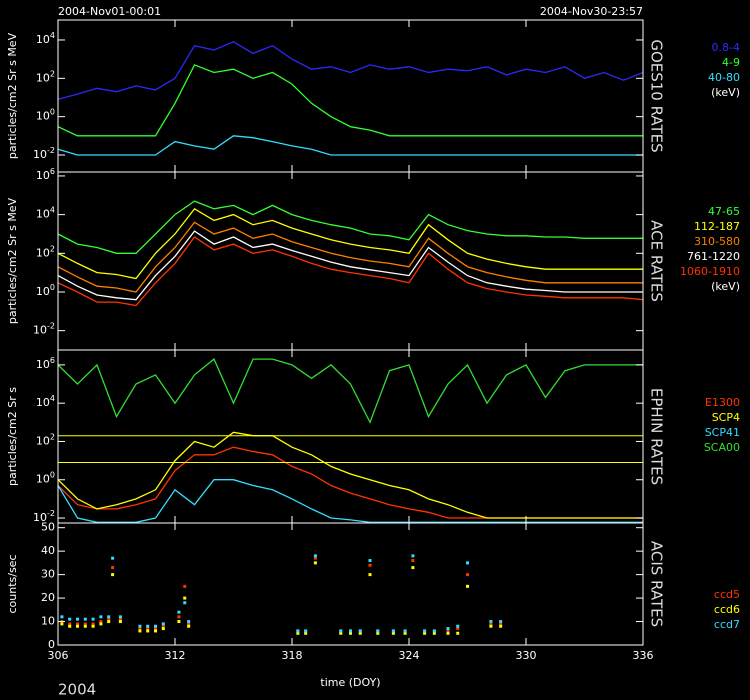  What do you see at coordinates (722, 447) in the screenshot?
I see `legend-entry: SCA00` at bounding box center [722, 447].